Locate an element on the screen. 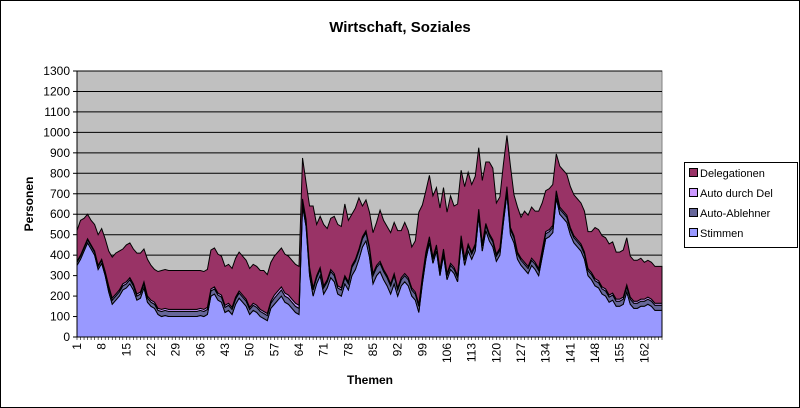  x-tick-label: 134 is located at coordinates (546, 353).